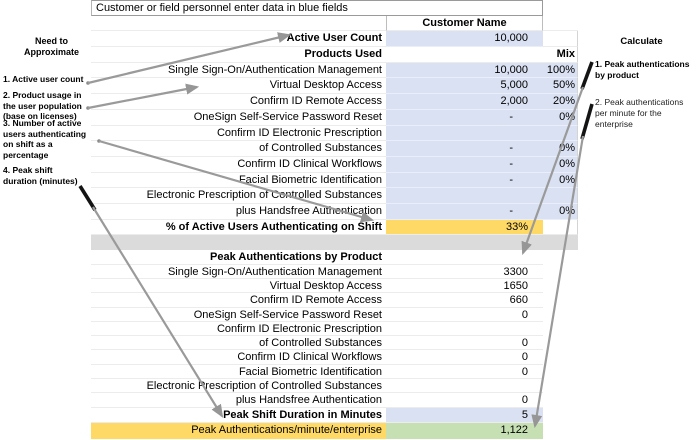 The width and height of the screenshot is (700, 440). Describe the element at coordinates (464, 86) in the screenshot. I see `product-usage-input: 5,000` at that location.